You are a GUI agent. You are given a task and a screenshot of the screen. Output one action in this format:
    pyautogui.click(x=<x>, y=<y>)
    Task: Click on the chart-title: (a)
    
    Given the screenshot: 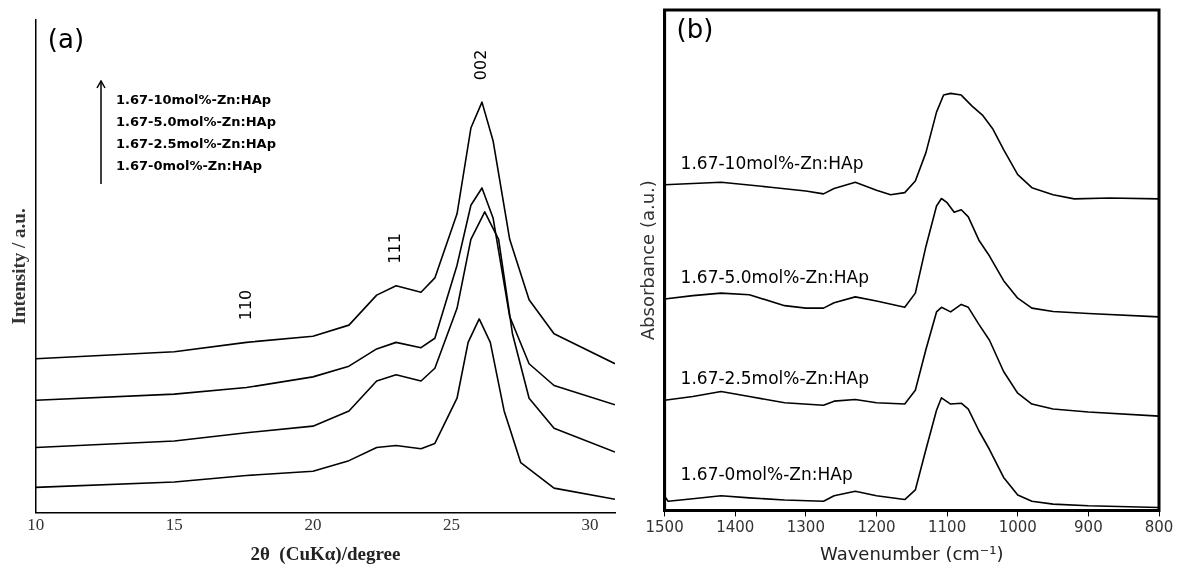 What is the action you would take?
    pyautogui.click(x=66, y=38)
    